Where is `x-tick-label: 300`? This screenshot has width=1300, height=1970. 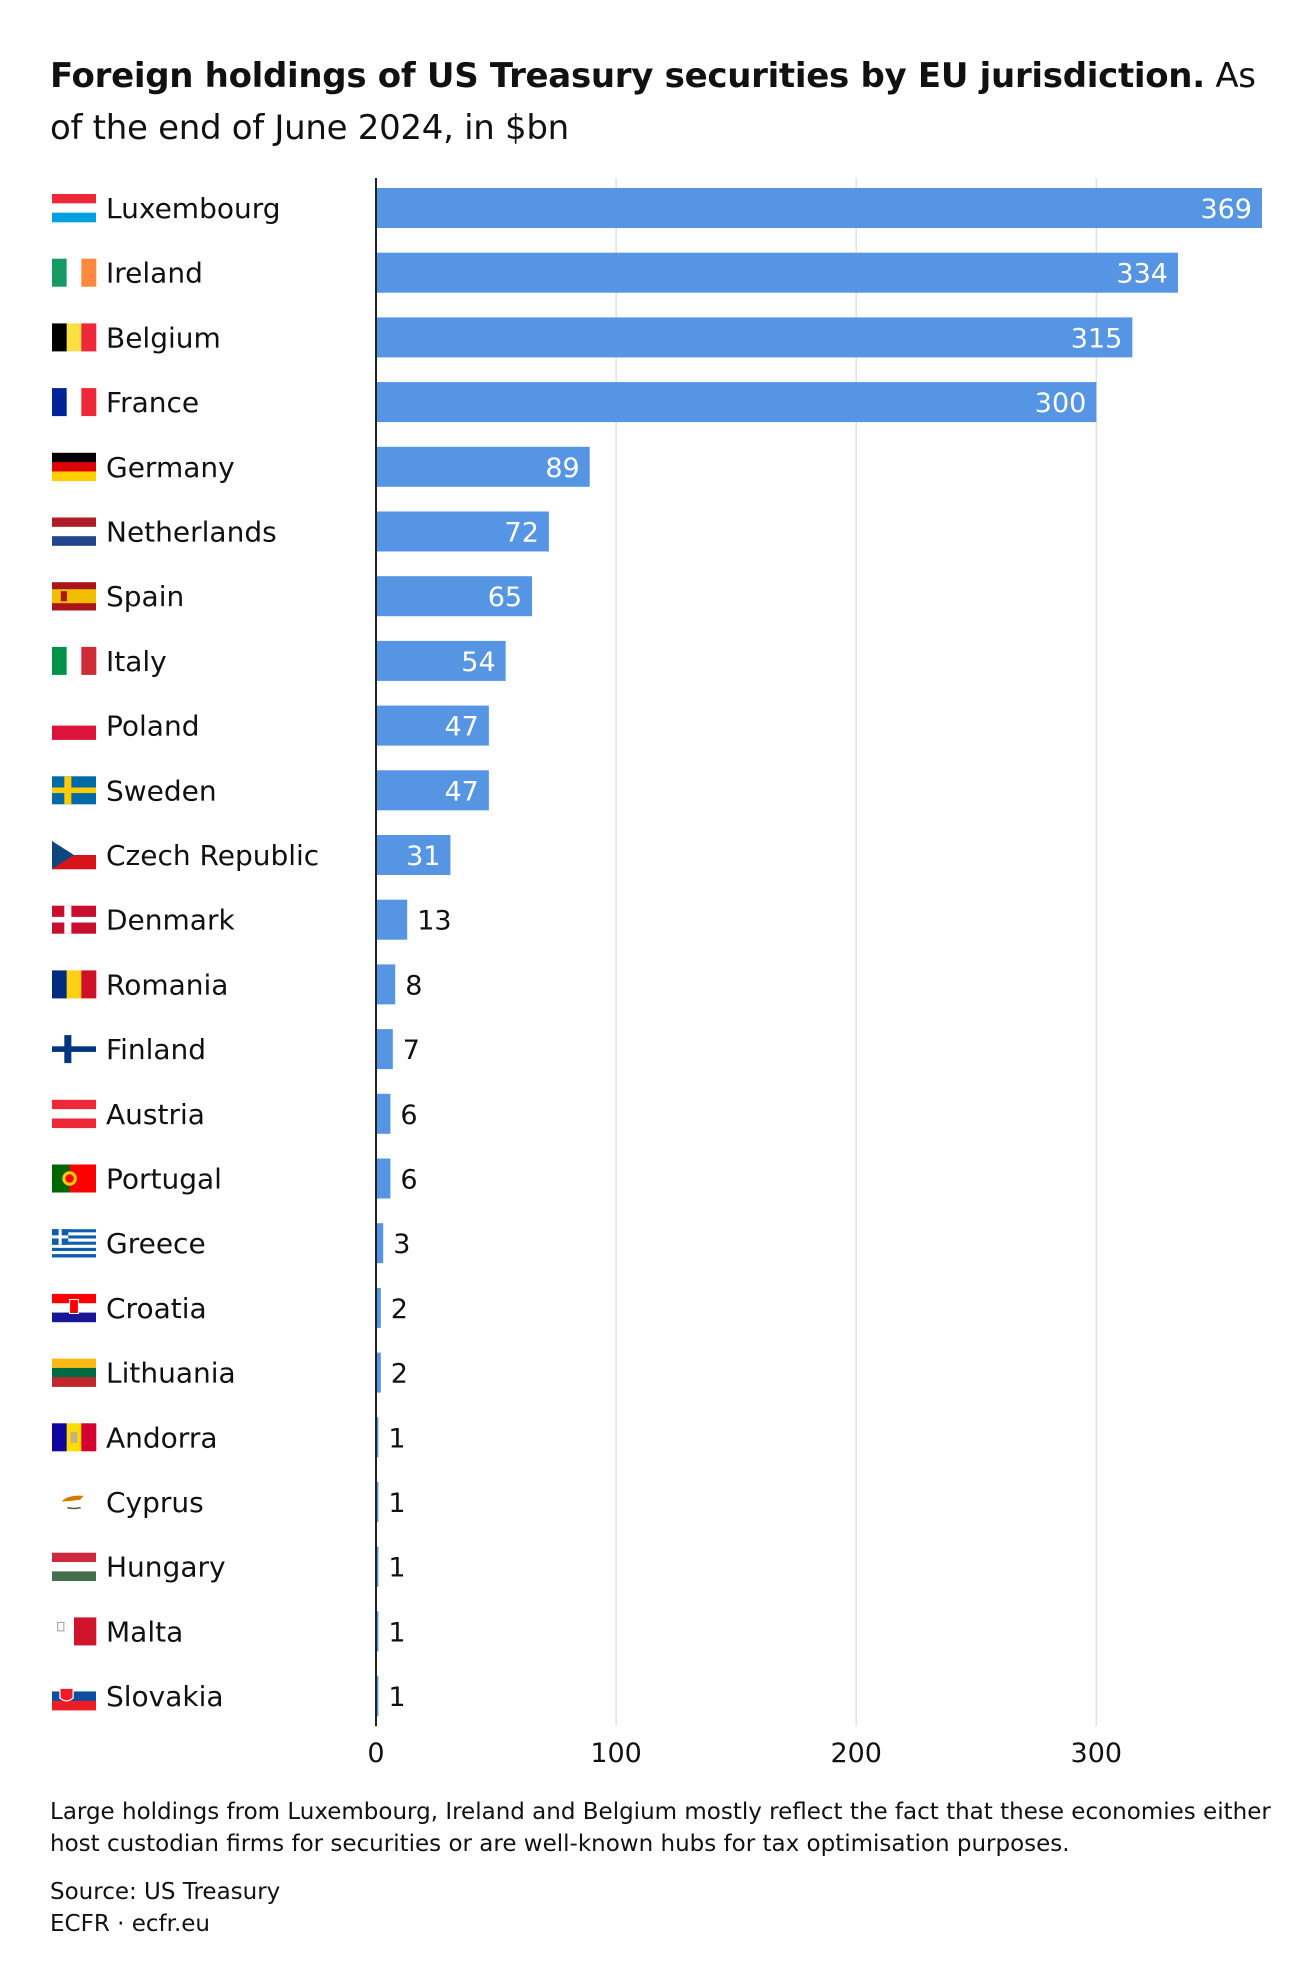
x-tick-label: 300 is located at coordinates (1097, 1753).